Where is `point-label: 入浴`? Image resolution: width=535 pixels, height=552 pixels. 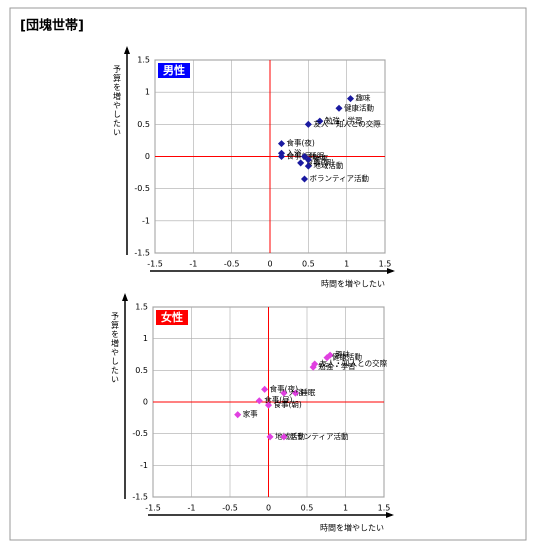
point-label: 入浴 is located at coordinates (294, 152).